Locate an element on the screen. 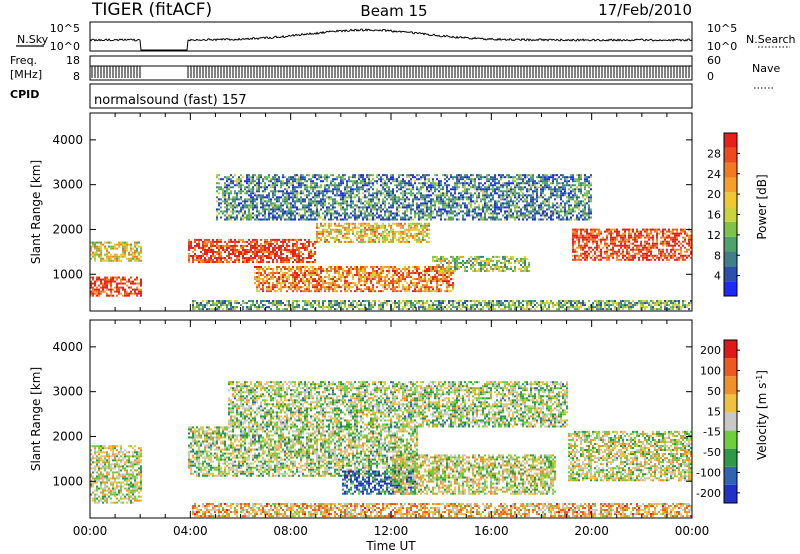  station-title: TIGER (fitACF) is located at coordinates (151, 10).